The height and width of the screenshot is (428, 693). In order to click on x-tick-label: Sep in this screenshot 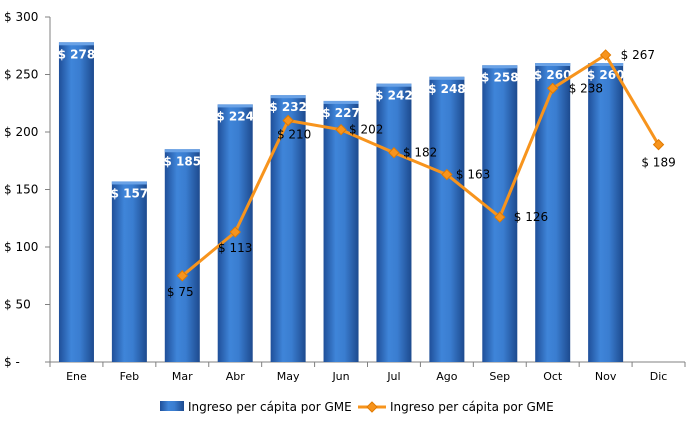, I will do `click(499, 376)`.